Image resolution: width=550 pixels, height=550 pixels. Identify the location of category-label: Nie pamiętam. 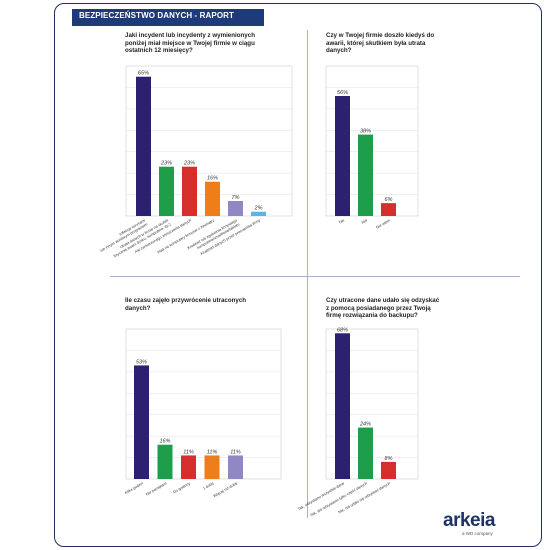
(156, 488).